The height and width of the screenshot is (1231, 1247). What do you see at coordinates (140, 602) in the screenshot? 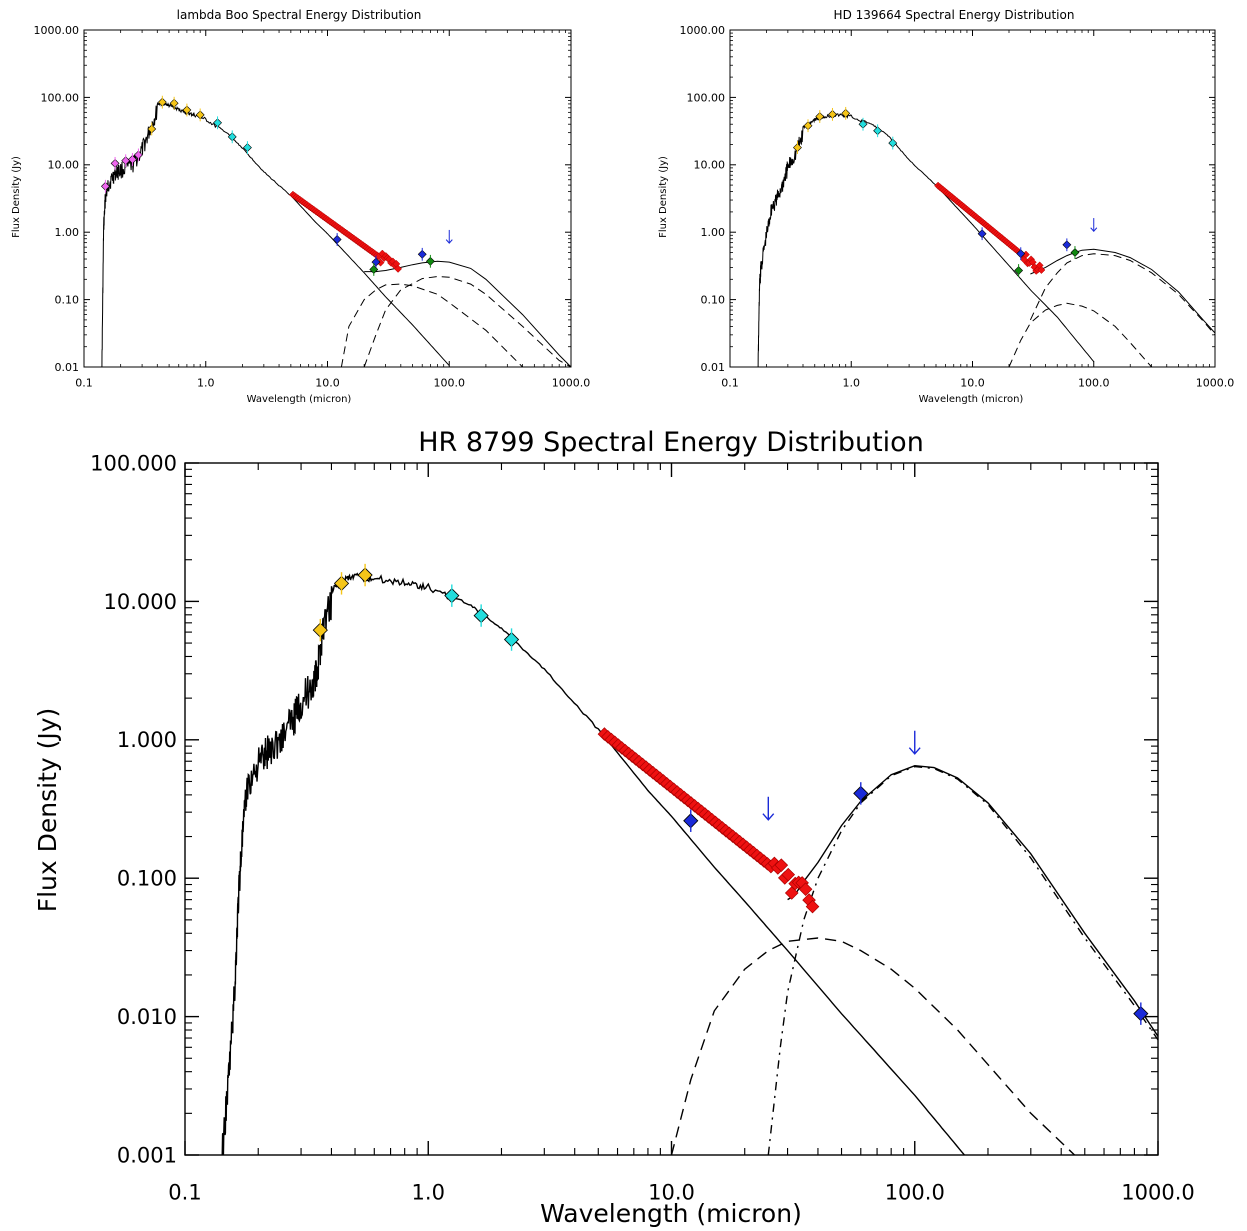
I see `y-tick-label: 10.000` at bounding box center [140, 602].